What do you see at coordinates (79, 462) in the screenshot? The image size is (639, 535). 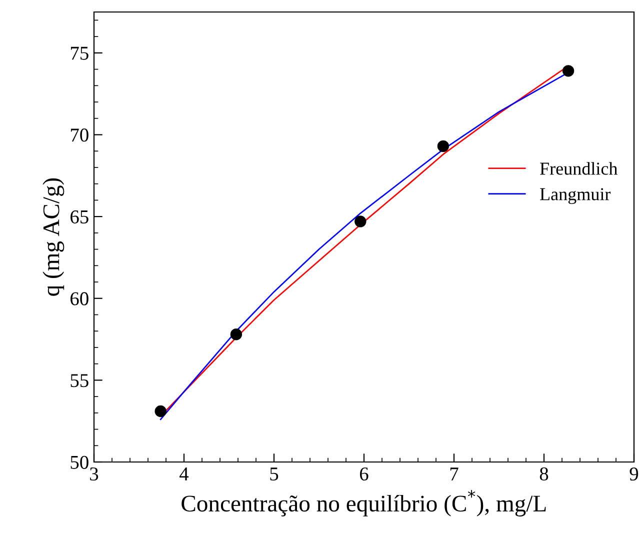 I see `y-tick-label: 50` at bounding box center [79, 462].